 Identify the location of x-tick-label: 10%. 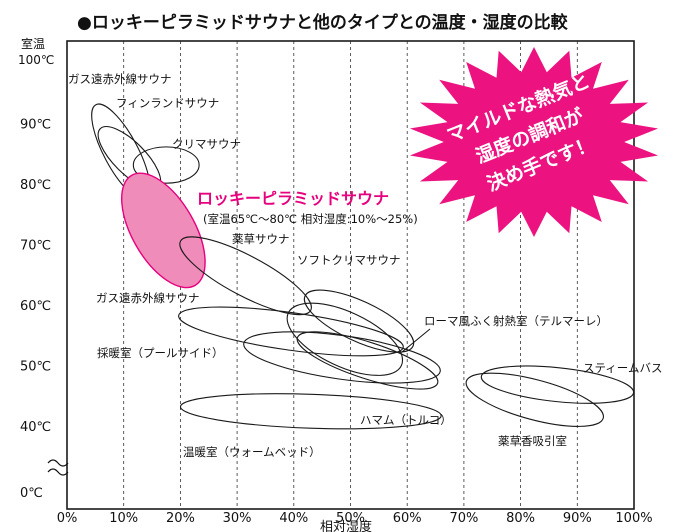
(123, 518).